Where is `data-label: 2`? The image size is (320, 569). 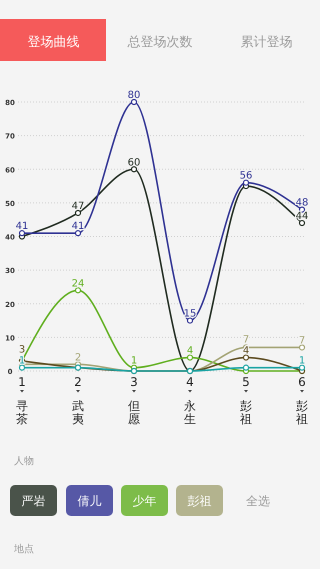
data-label: 2 is located at coordinates (78, 358).